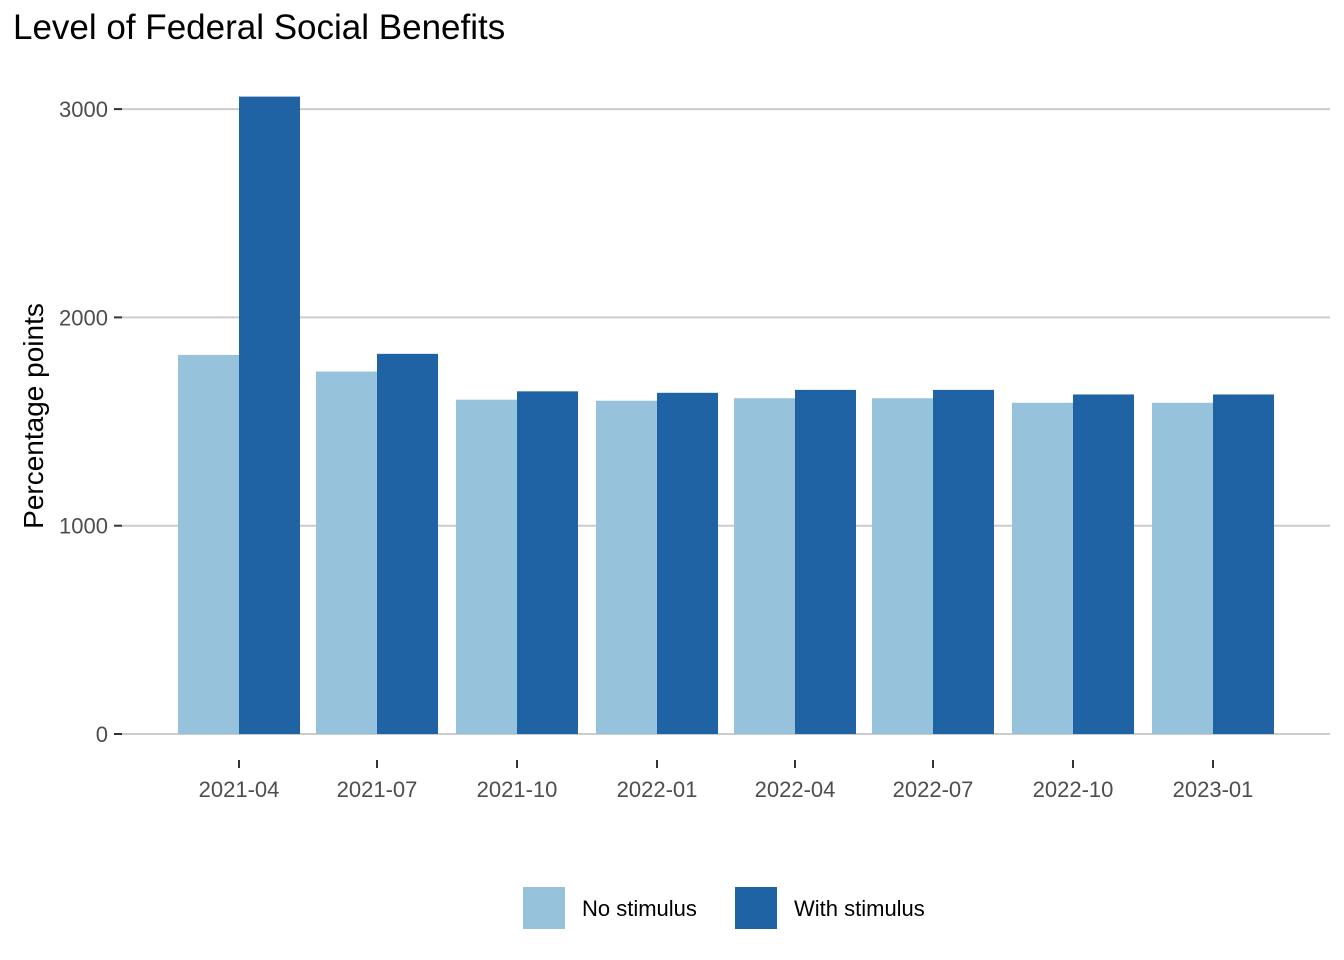  Describe the element at coordinates (377, 789) in the screenshot. I see `x-tick-label: 2021-07` at that location.